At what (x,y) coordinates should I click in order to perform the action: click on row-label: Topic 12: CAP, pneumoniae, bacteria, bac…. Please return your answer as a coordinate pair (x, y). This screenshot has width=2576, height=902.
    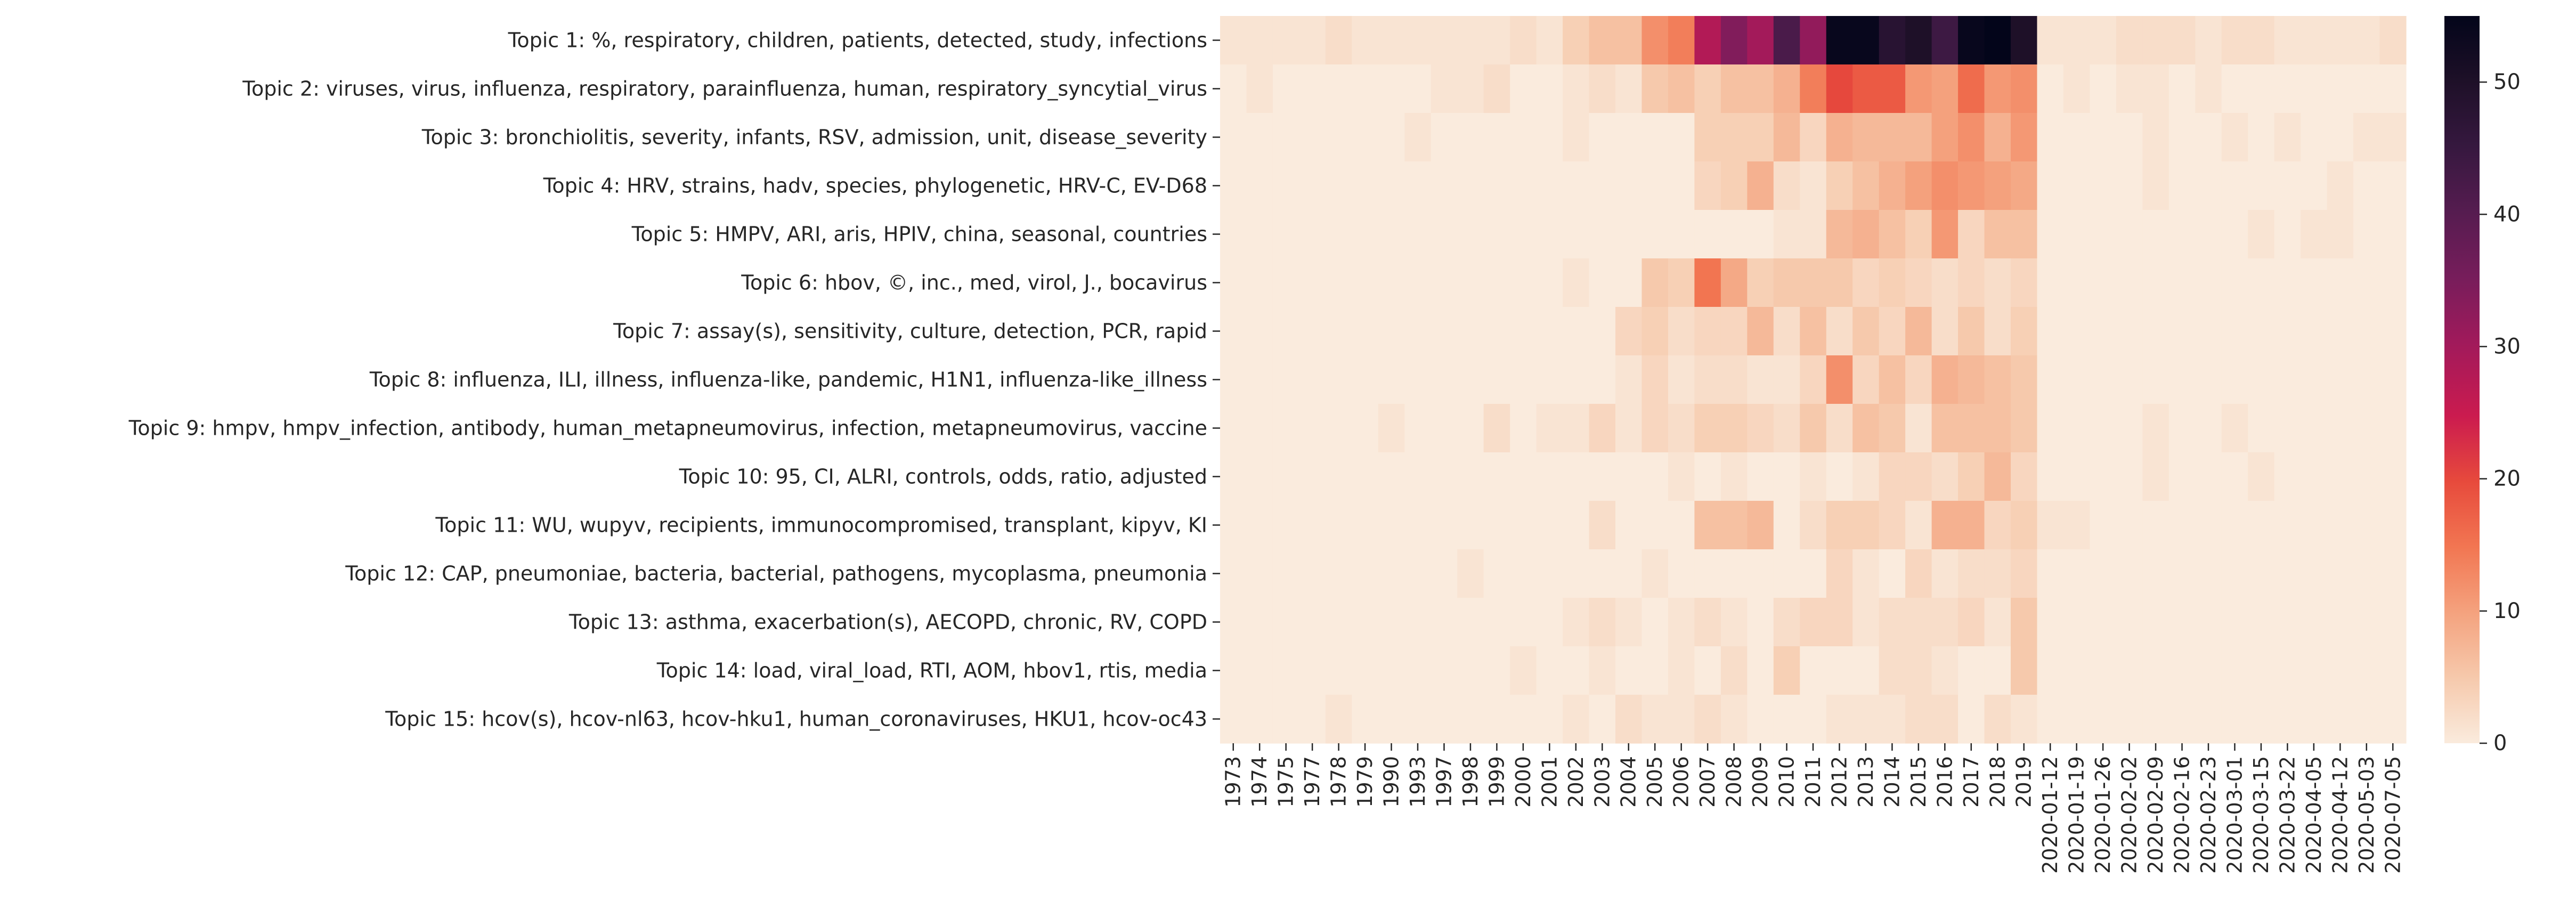
    Looking at the image, I should click on (776, 574).